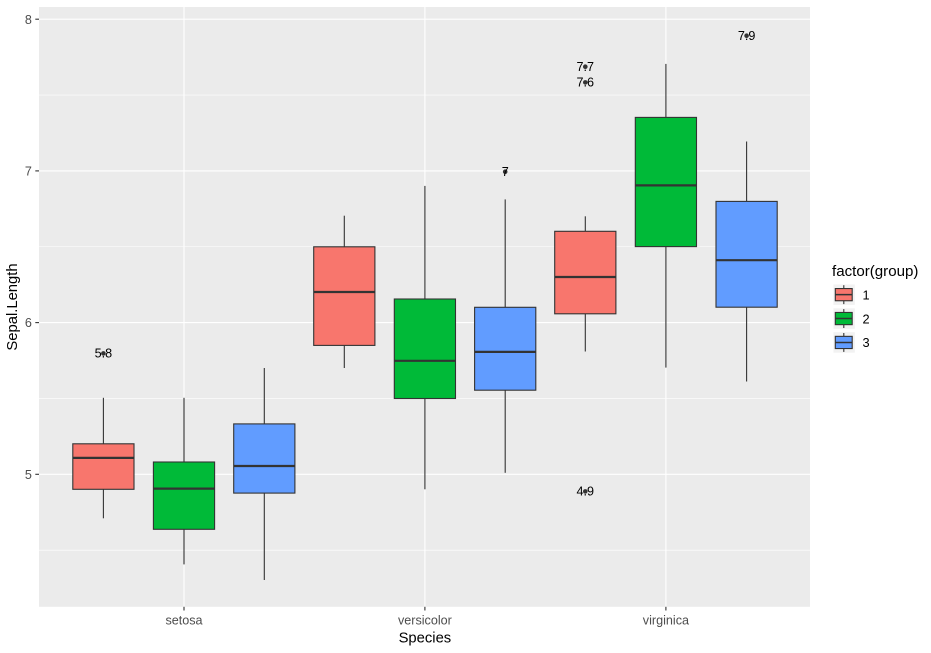 Image resolution: width=931 pixels, height=653 pixels. I want to click on svg-text: 6, so click(28, 323).